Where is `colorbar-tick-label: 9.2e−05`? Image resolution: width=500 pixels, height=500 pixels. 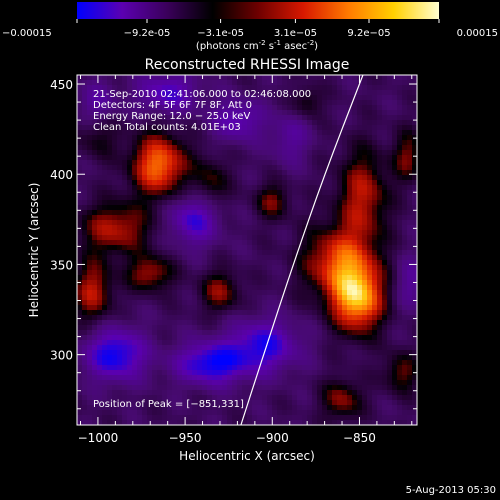
colorbar-tick-label: 9.2e−05 is located at coordinates (368, 33).